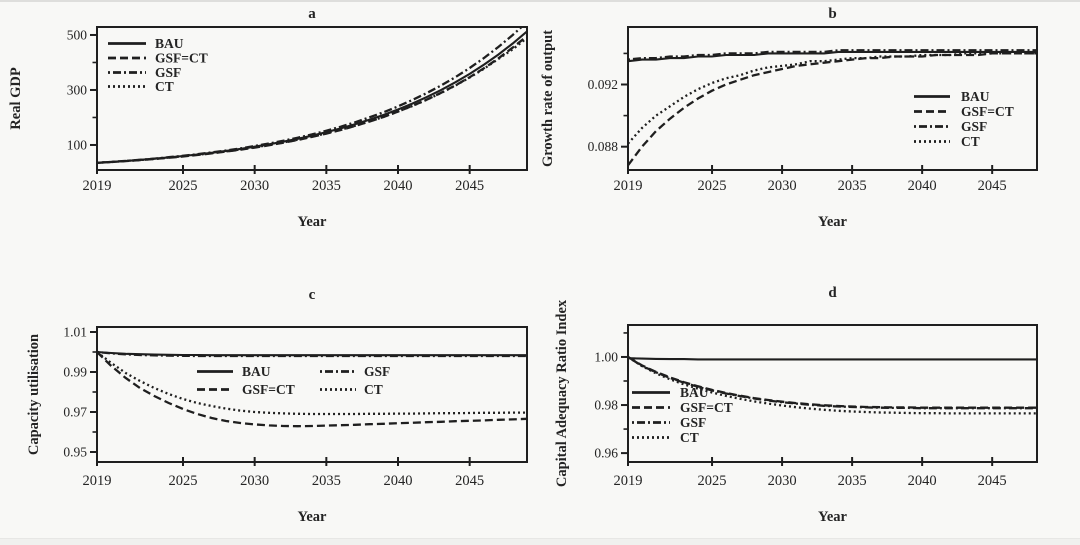 The image size is (1080, 545). I want to click on y-tick-label: 0.088, so click(603, 146).